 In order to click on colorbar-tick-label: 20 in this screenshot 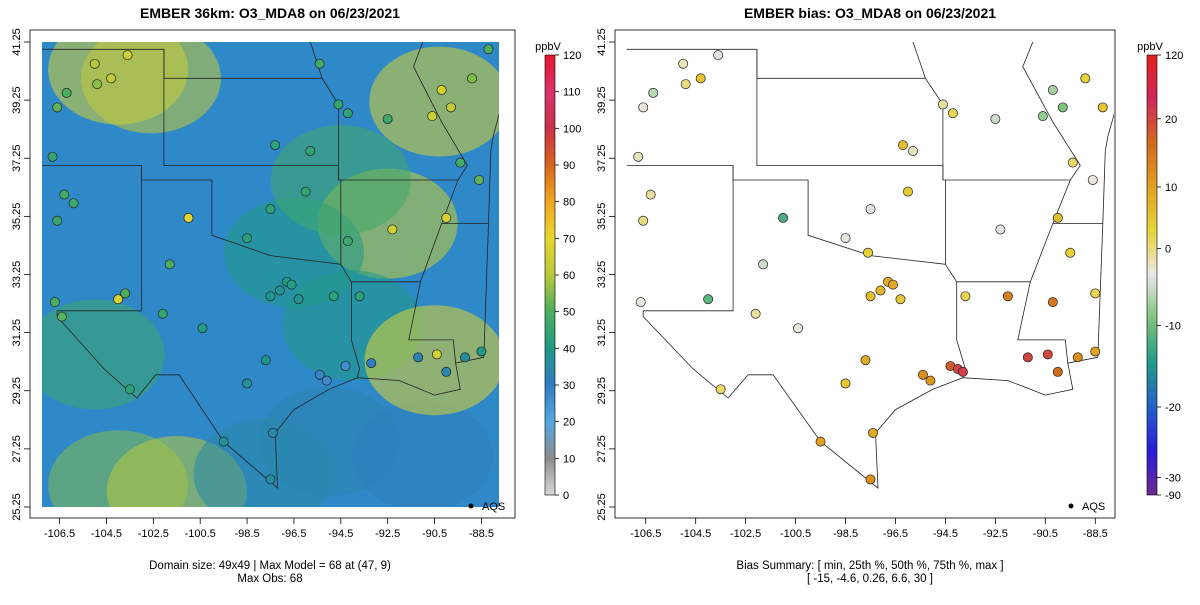, I will do `click(1171, 120)`.